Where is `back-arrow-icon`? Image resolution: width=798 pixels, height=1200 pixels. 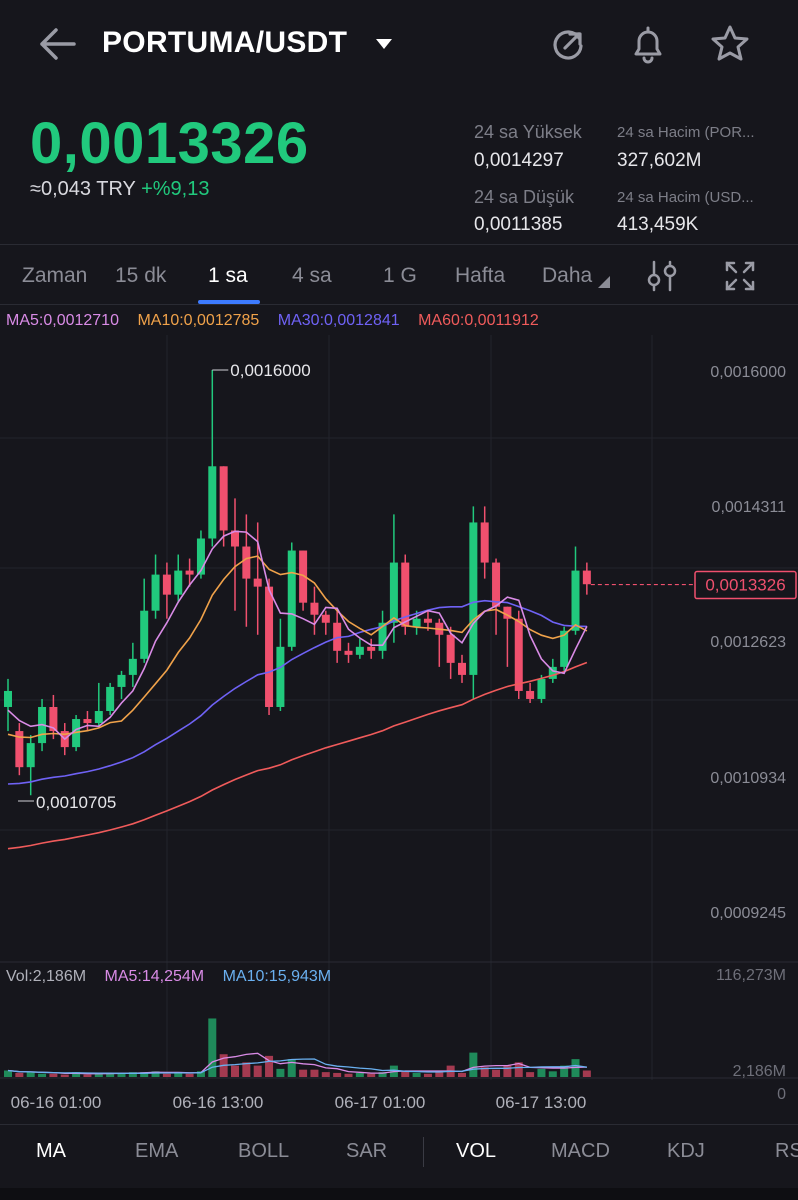 back-arrow-icon is located at coordinates (58, 44).